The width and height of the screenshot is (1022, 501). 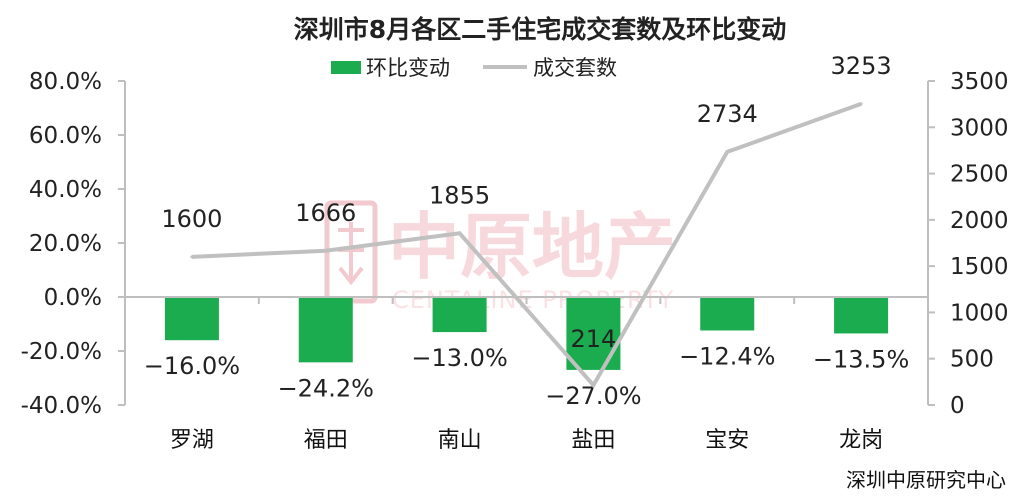 I want to click on right-tick-label: 2000, so click(x=979, y=221).